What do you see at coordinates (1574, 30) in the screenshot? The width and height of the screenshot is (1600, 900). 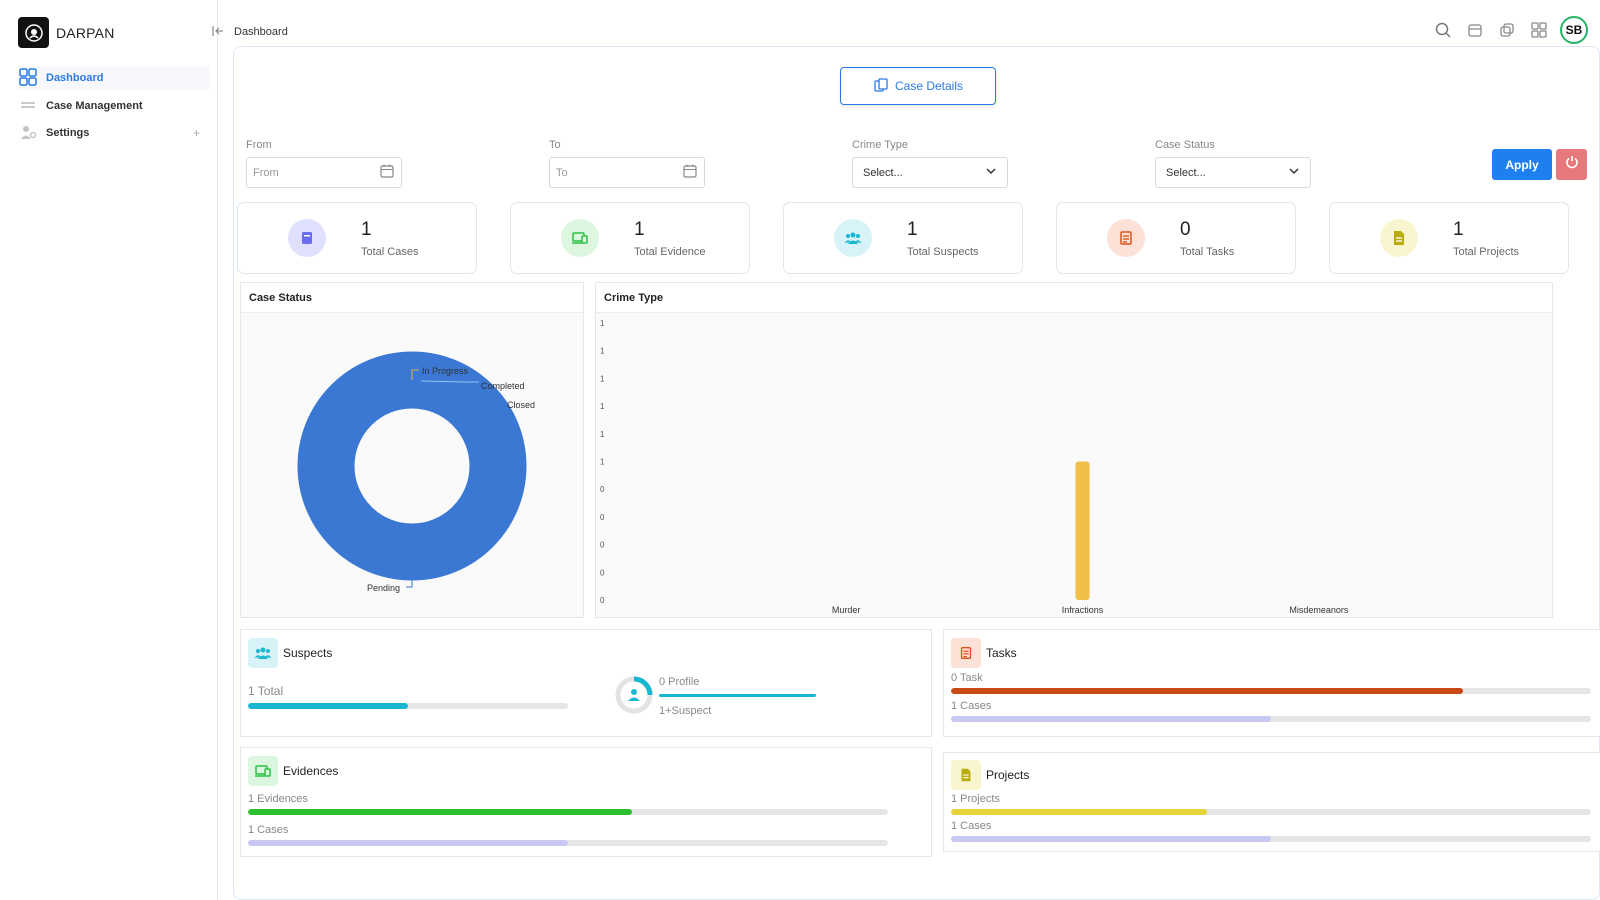 I see `avatar: SB` at bounding box center [1574, 30].